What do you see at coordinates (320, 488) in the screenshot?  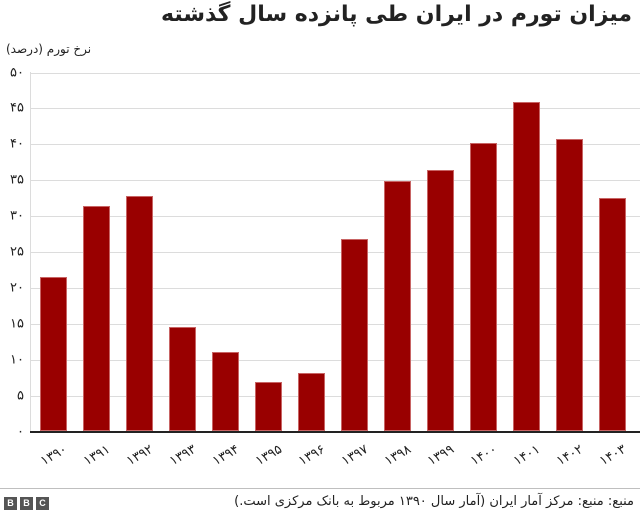 I see `footer-divider` at bounding box center [320, 488].